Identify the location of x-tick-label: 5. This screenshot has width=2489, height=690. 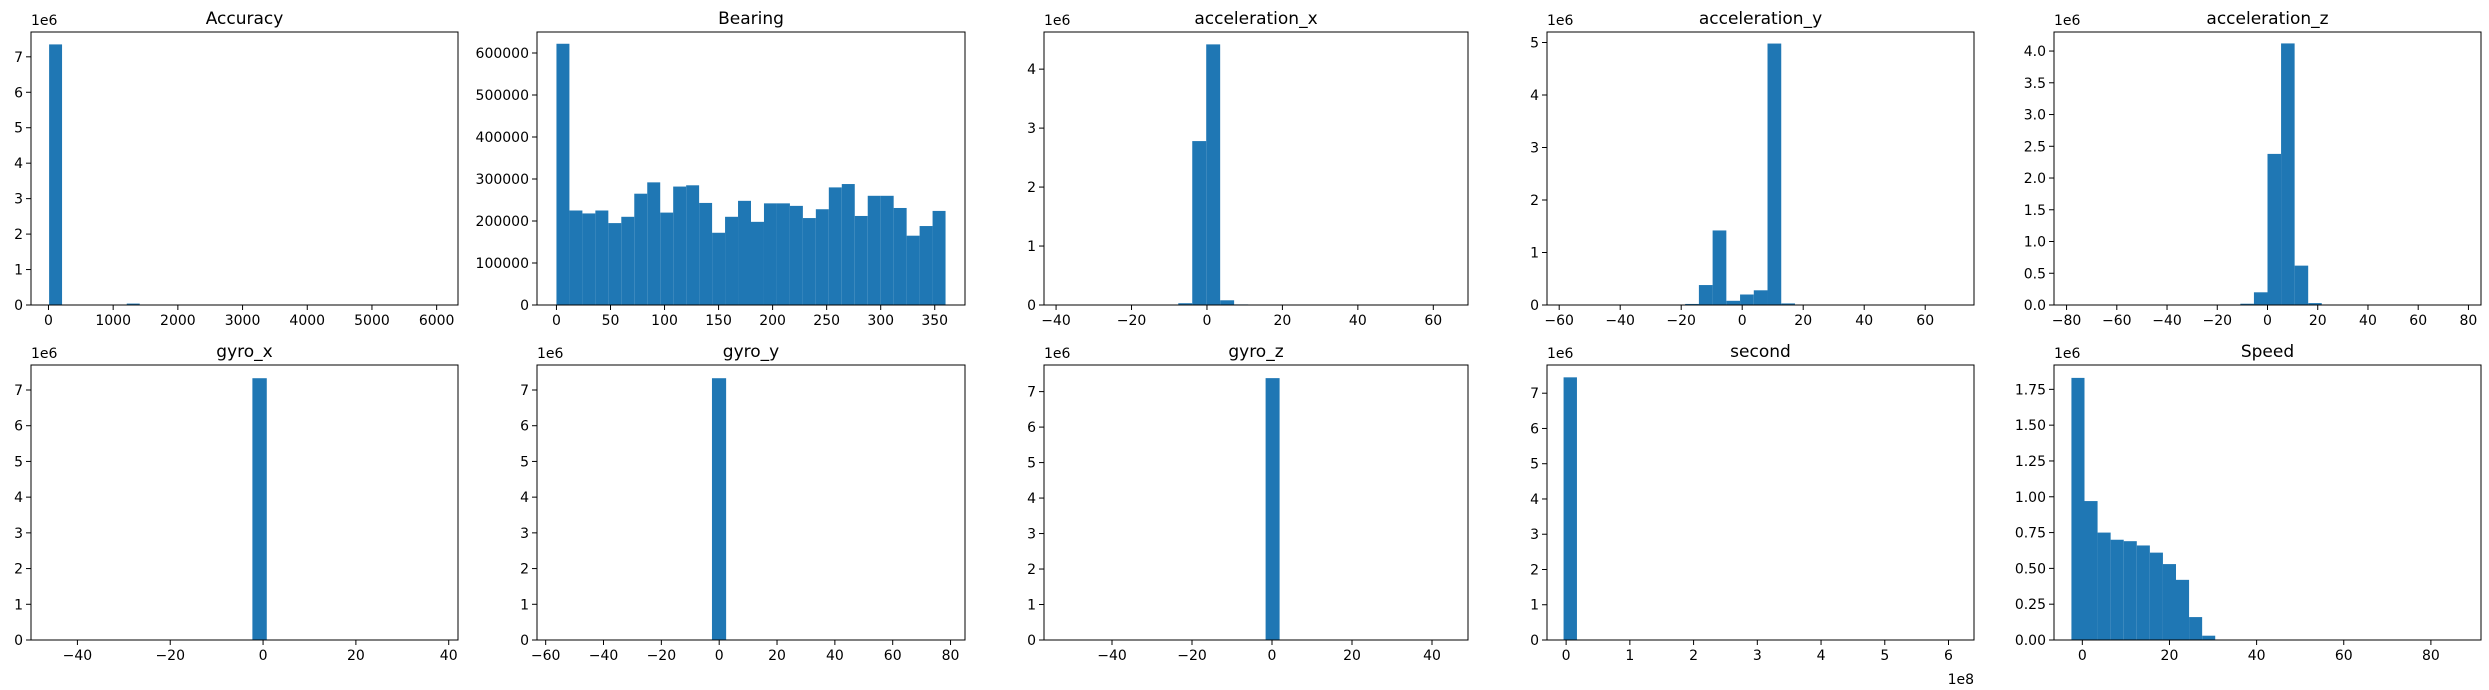
(1884, 656).